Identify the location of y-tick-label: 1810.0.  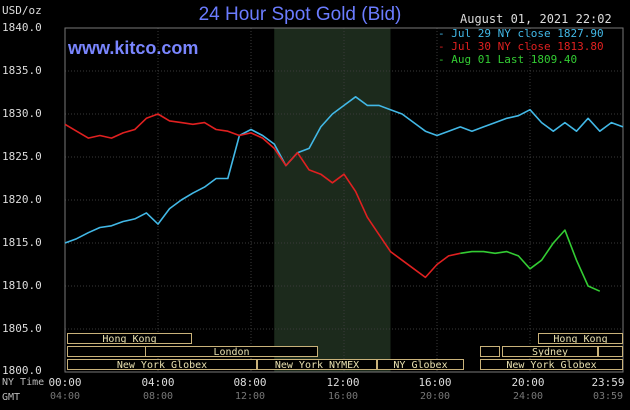
(22, 285).